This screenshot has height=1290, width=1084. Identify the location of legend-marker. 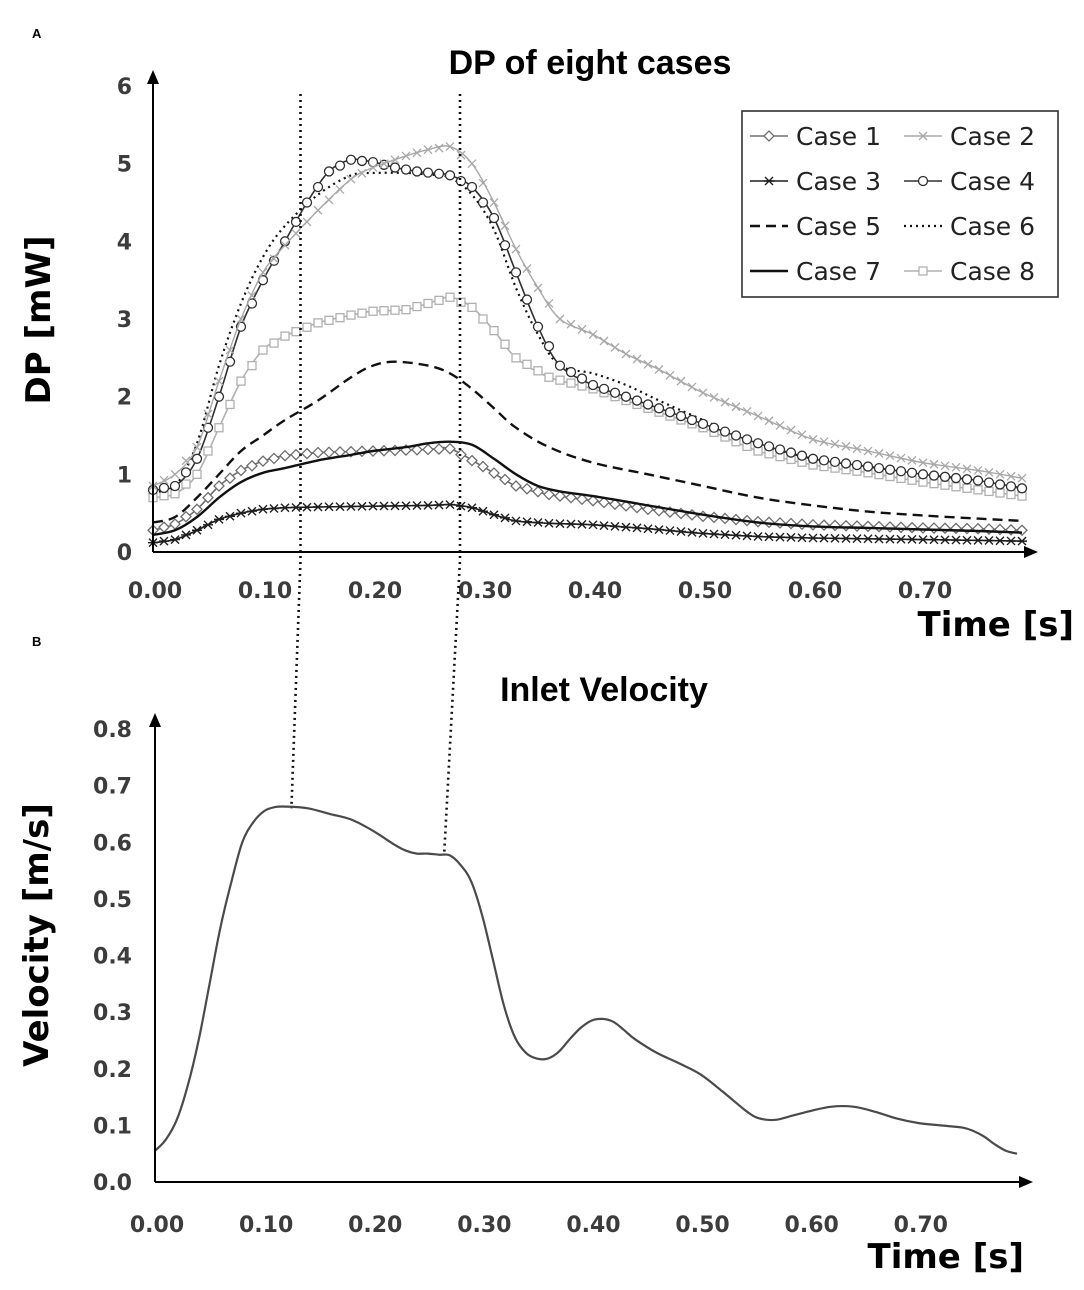
(923, 136).